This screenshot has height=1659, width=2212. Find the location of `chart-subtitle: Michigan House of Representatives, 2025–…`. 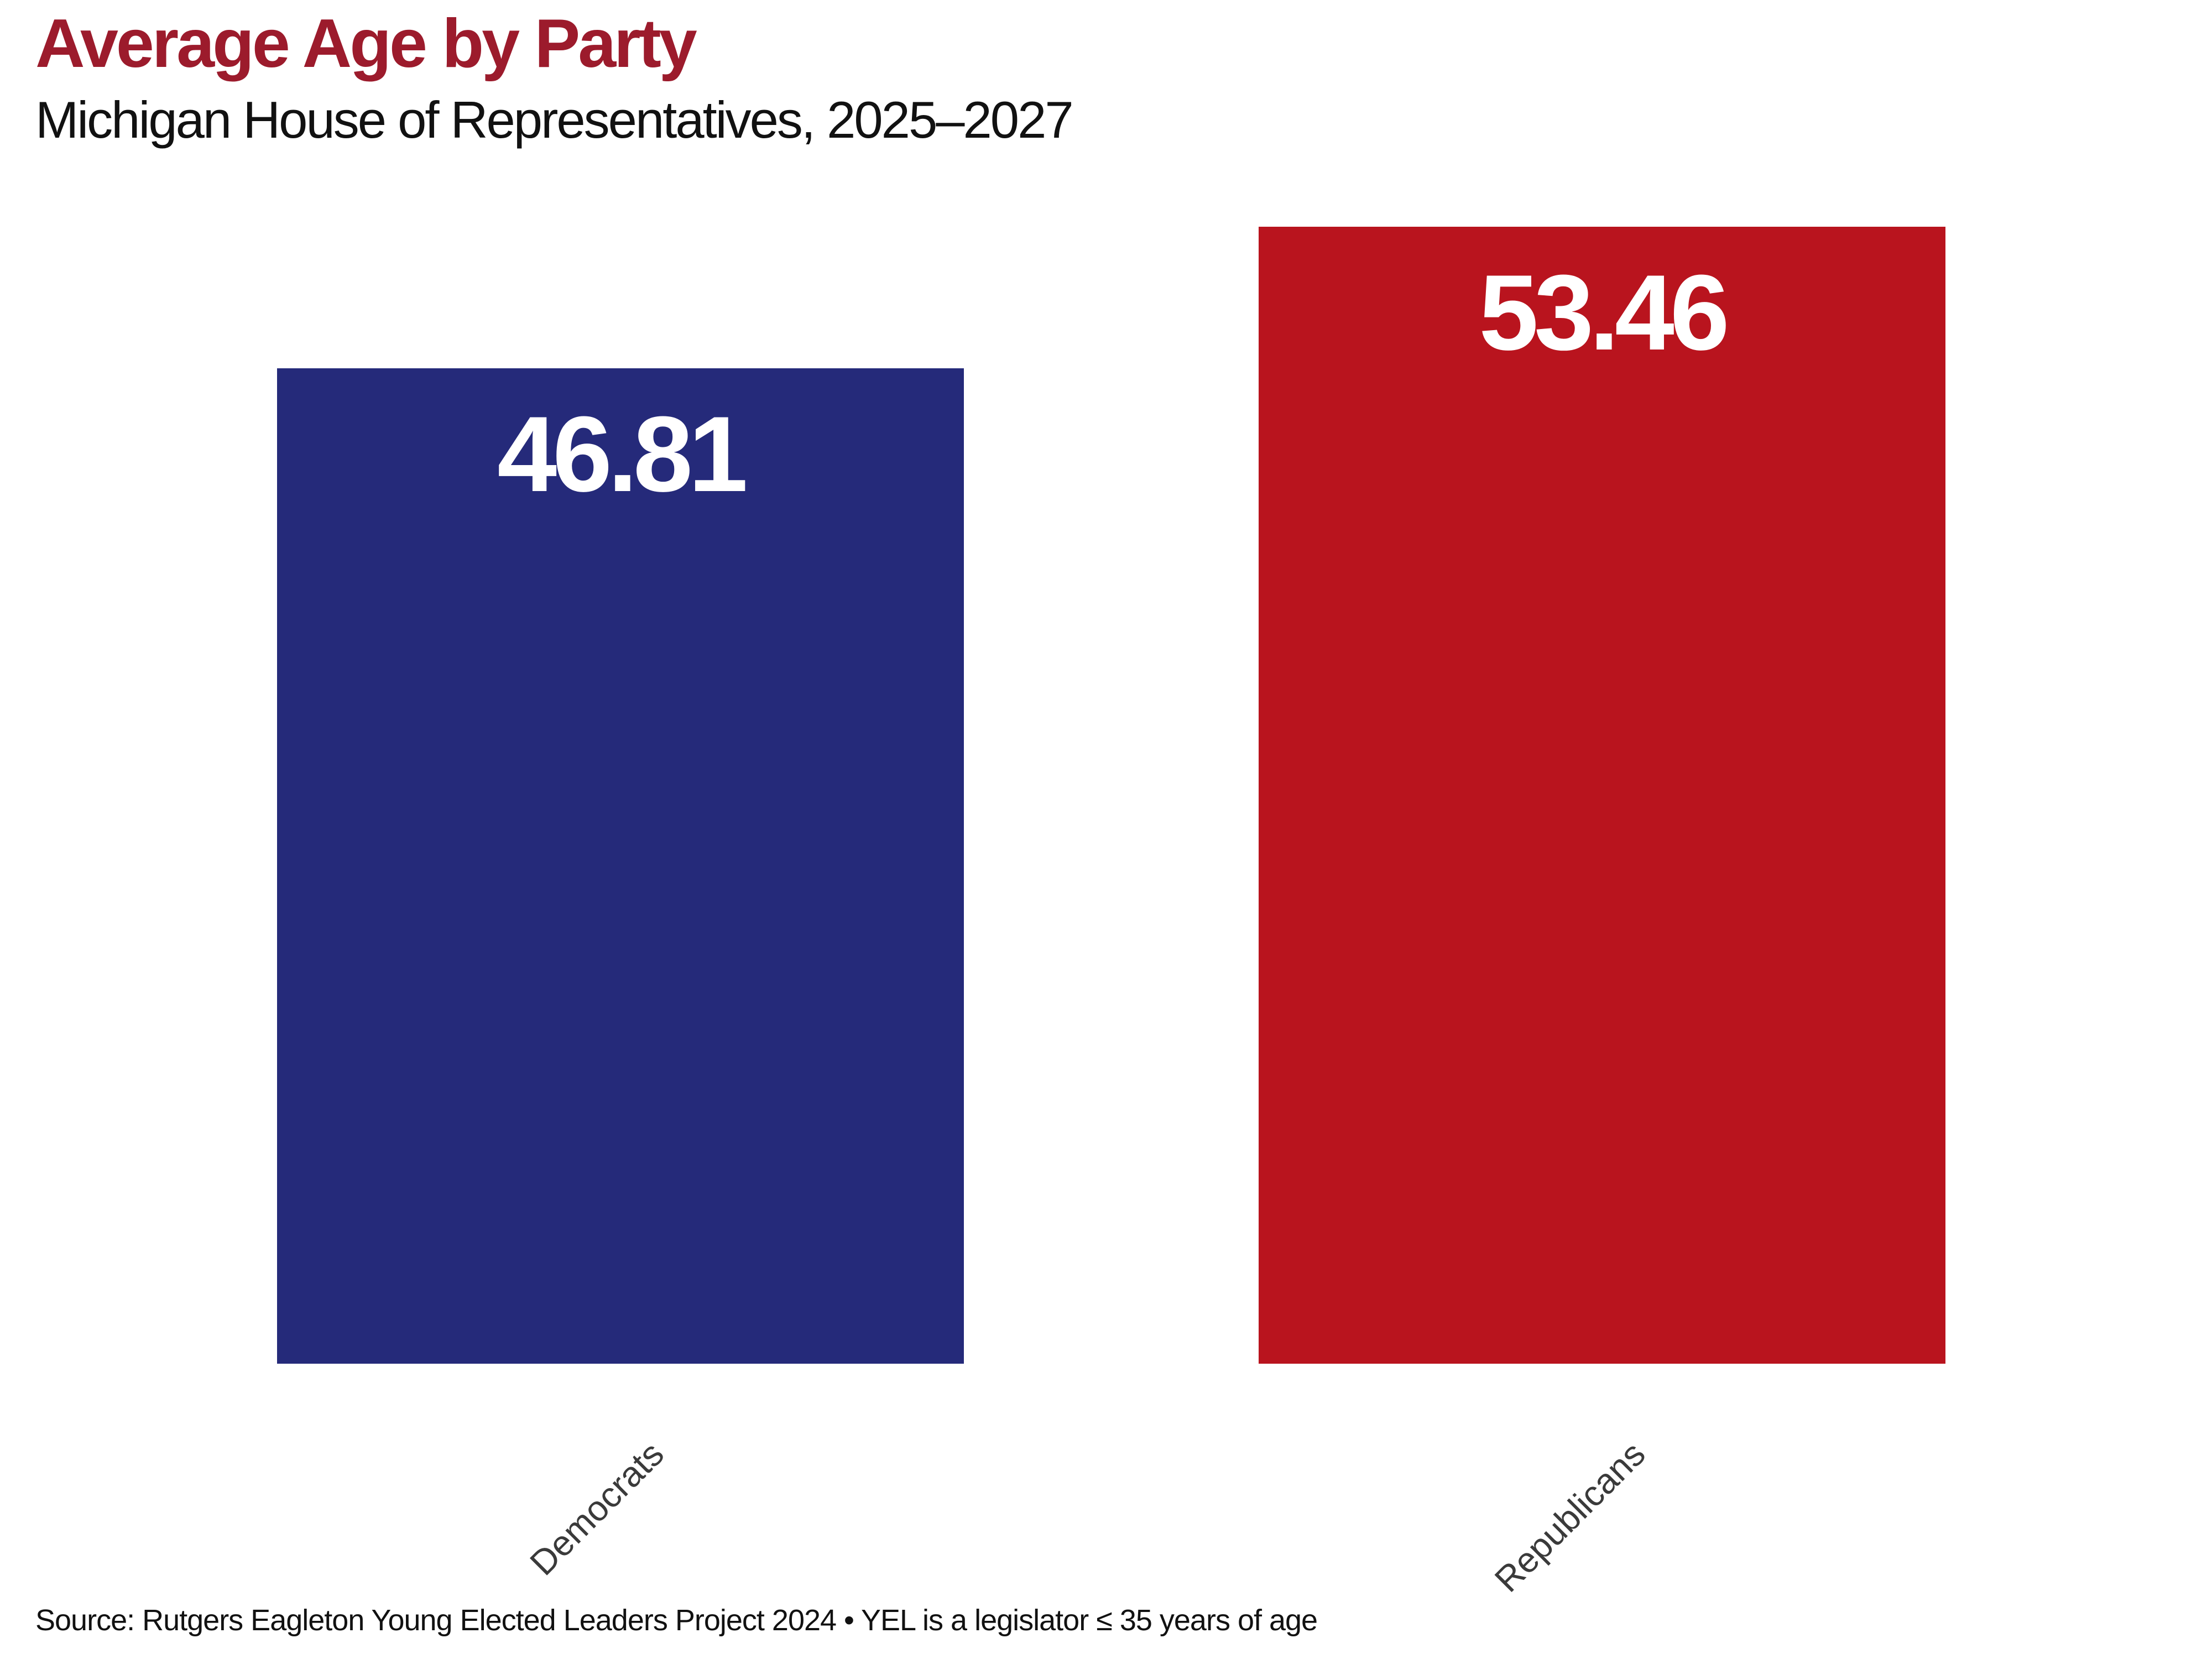

chart-subtitle: Michigan House of Representatives, 2025–… is located at coordinates (555, 120).